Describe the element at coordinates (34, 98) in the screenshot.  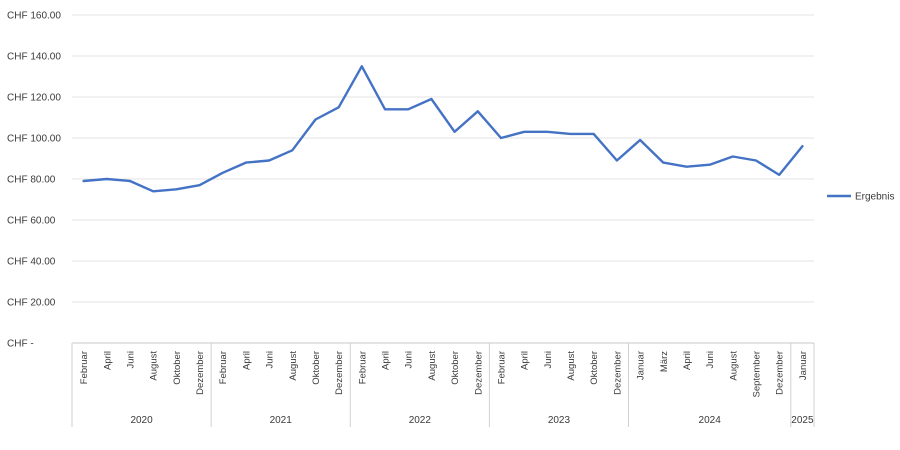
I see `y-tick-label: CHF 120.00` at that location.